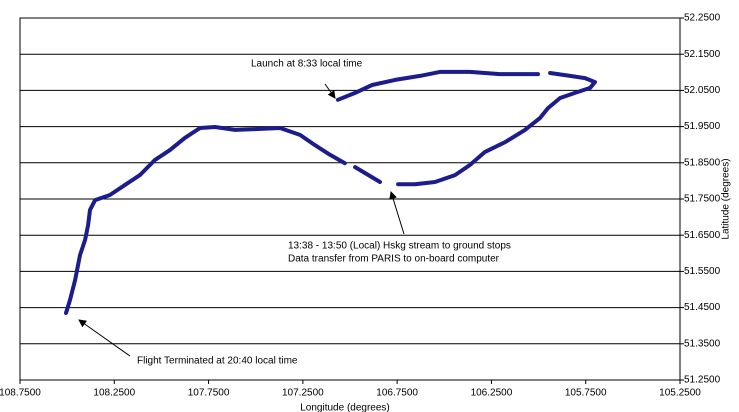  I want to click on y-axis-title: Latitude (degrees), so click(726, 198).